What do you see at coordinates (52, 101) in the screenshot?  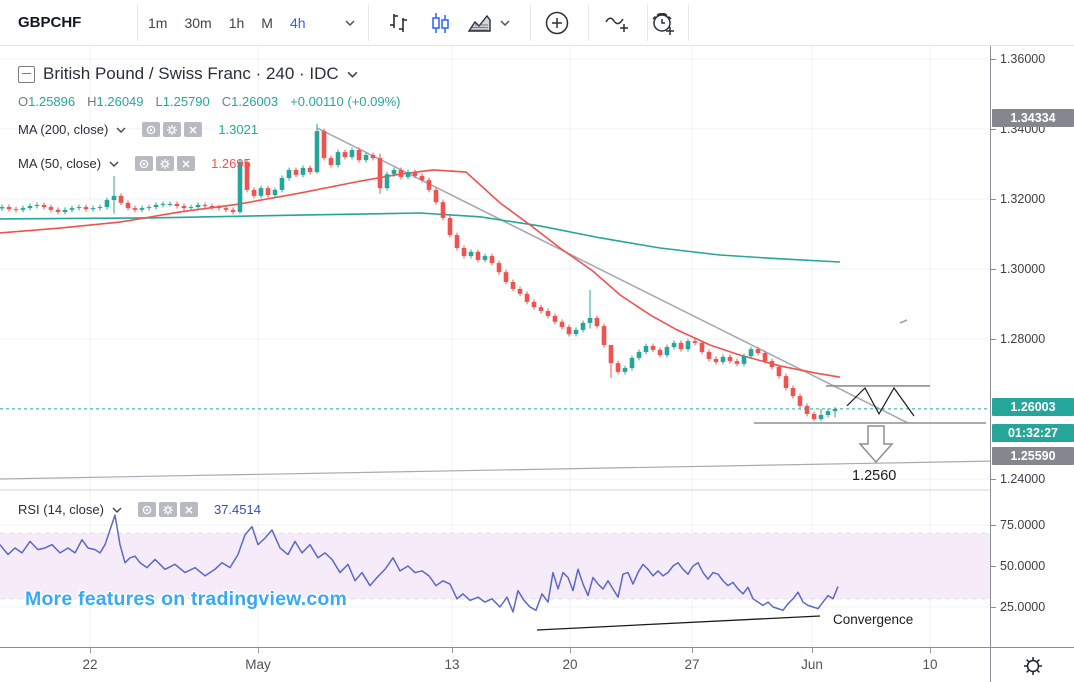 I see `open-value: 1.25896` at bounding box center [52, 101].